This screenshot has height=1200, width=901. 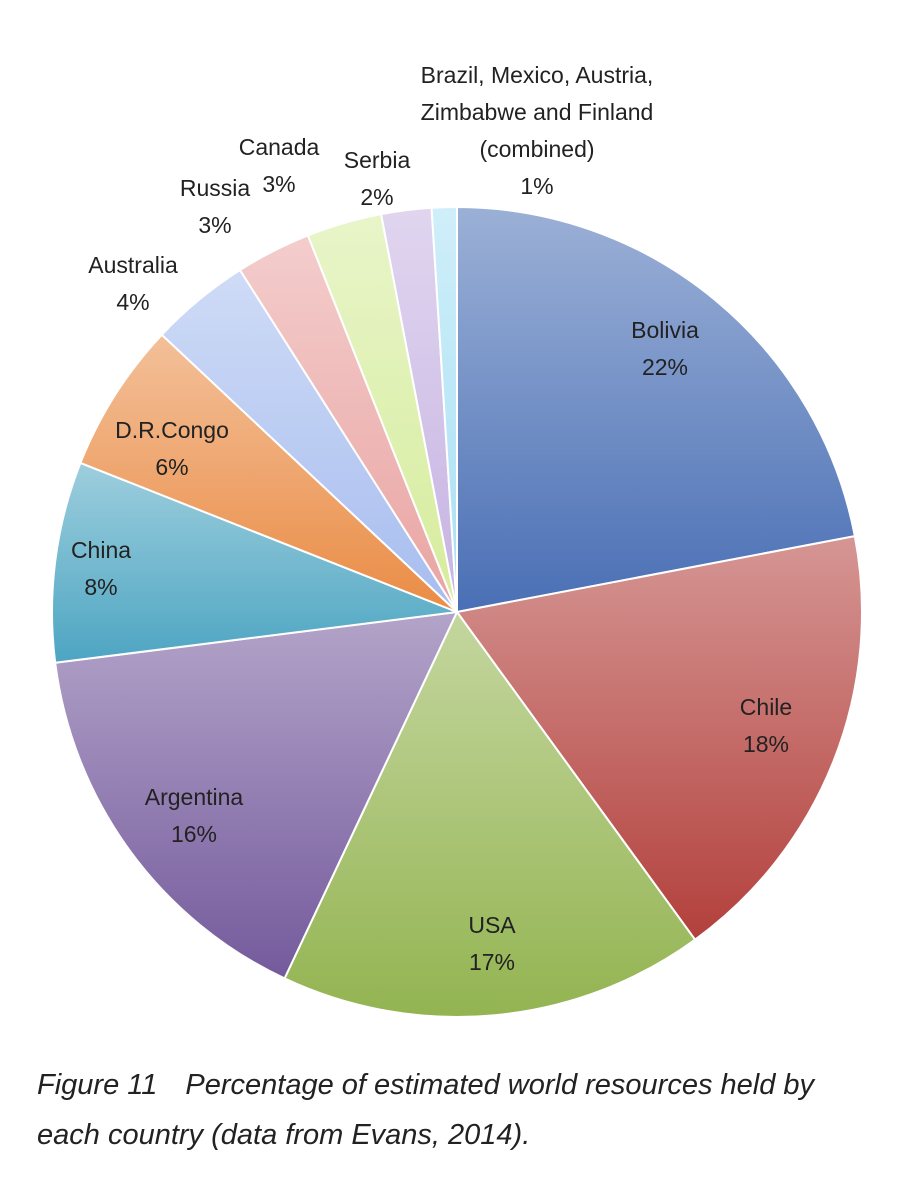 I want to click on value-label: 2%, so click(x=377, y=197).